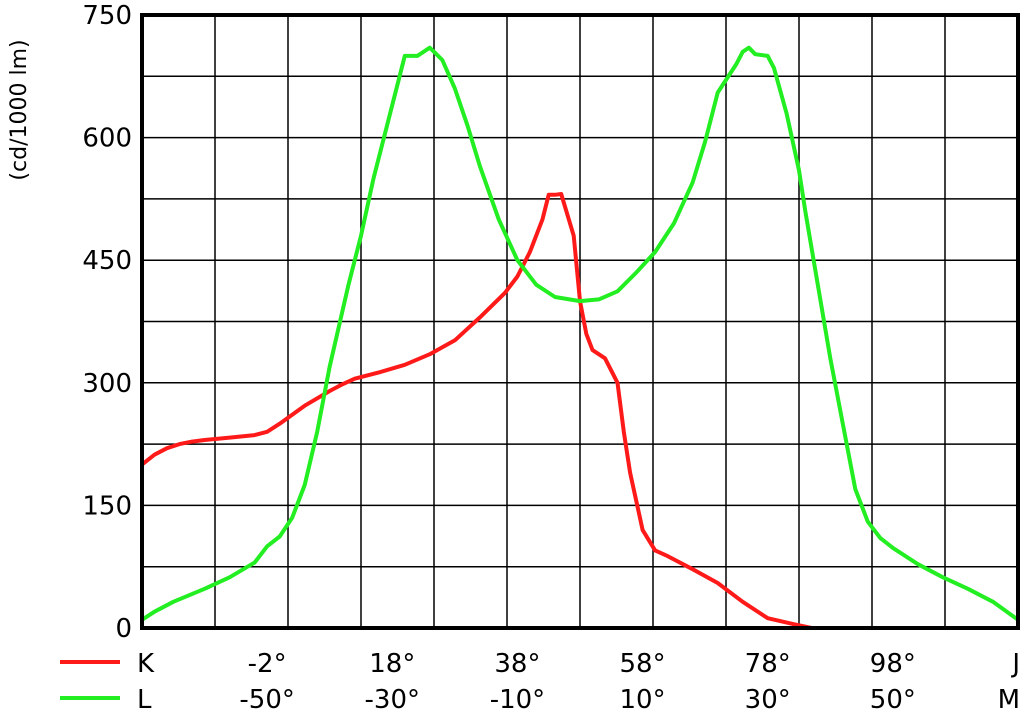 The height and width of the screenshot is (713, 1024). Describe the element at coordinates (107, 322) in the screenshot. I see `y-axis-ticks: 750 600 450 300 150 0` at that location.